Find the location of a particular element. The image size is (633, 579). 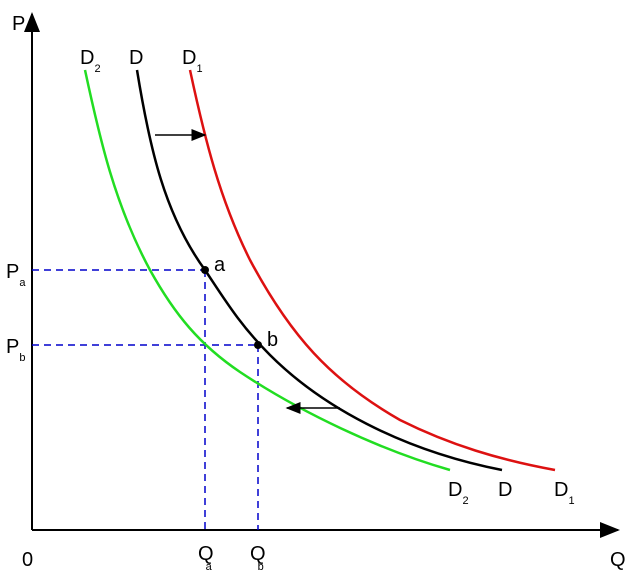

price-sub: a is located at coordinates (22, 283).